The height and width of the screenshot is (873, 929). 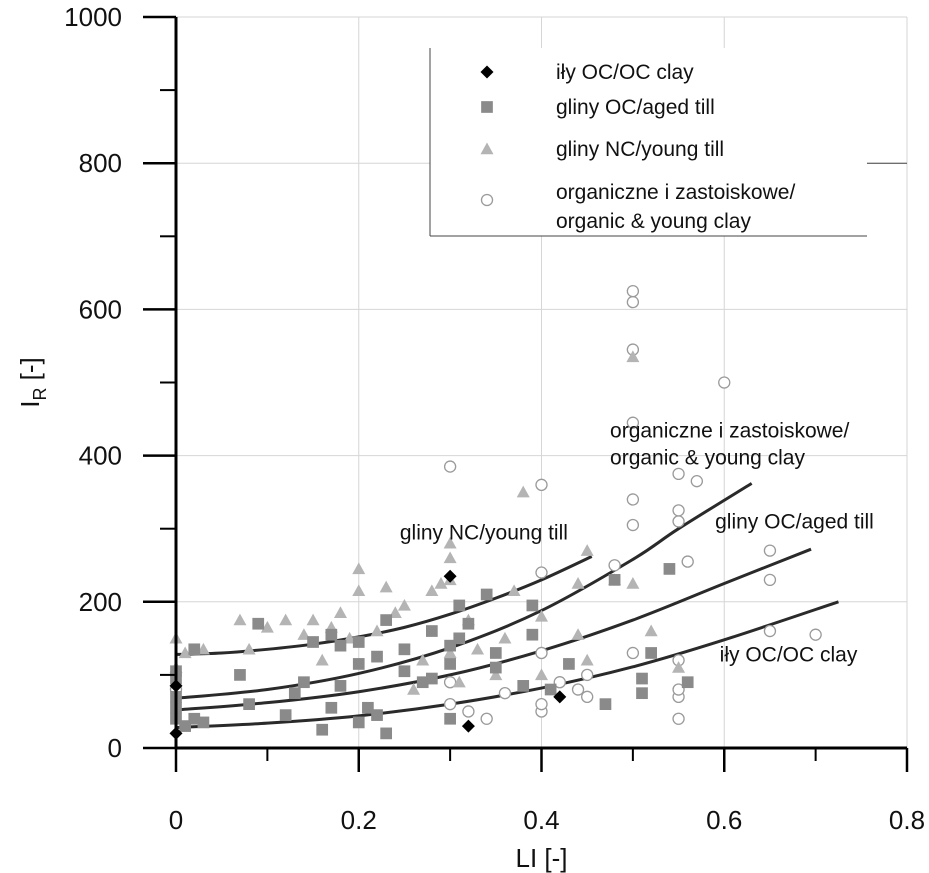 What do you see at coordinates (100, 163) in the screenshot?
I see `y-tick-label: 800` at bounding box center [100, 163].